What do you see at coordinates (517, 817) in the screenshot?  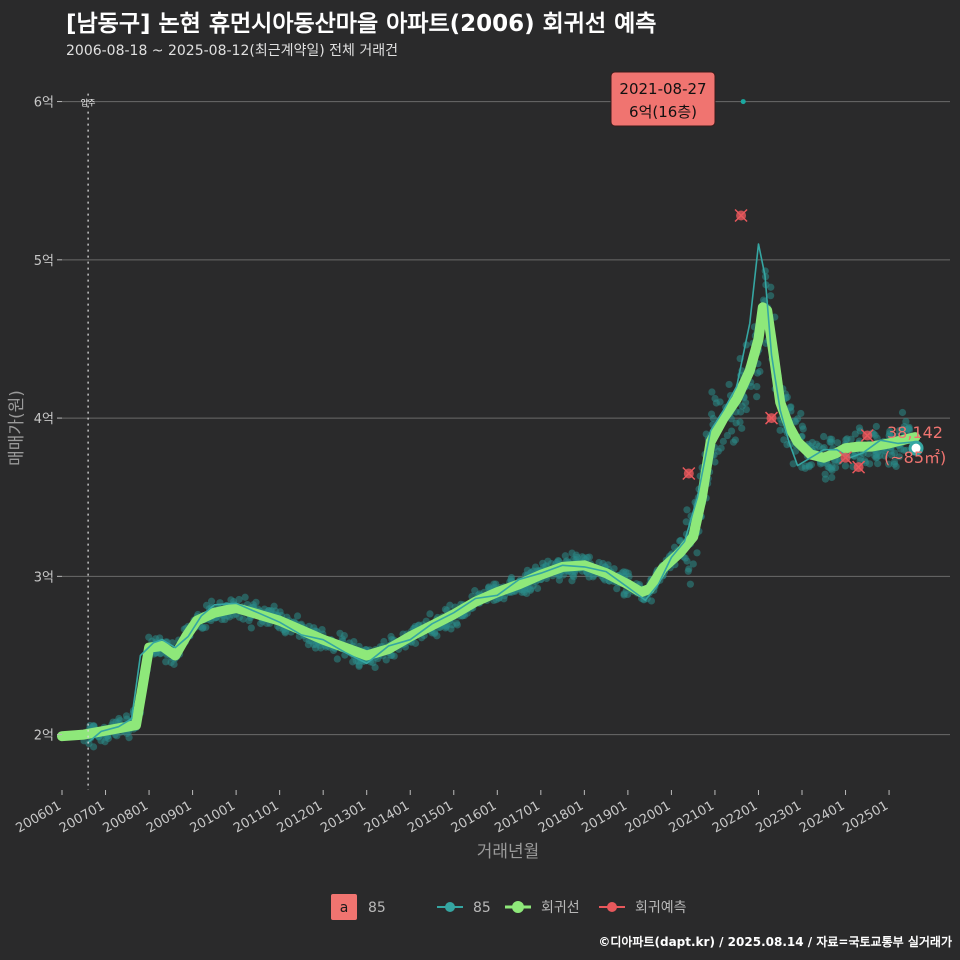 I see `x-tick-label: 201701` at bounding box center [517, 817].